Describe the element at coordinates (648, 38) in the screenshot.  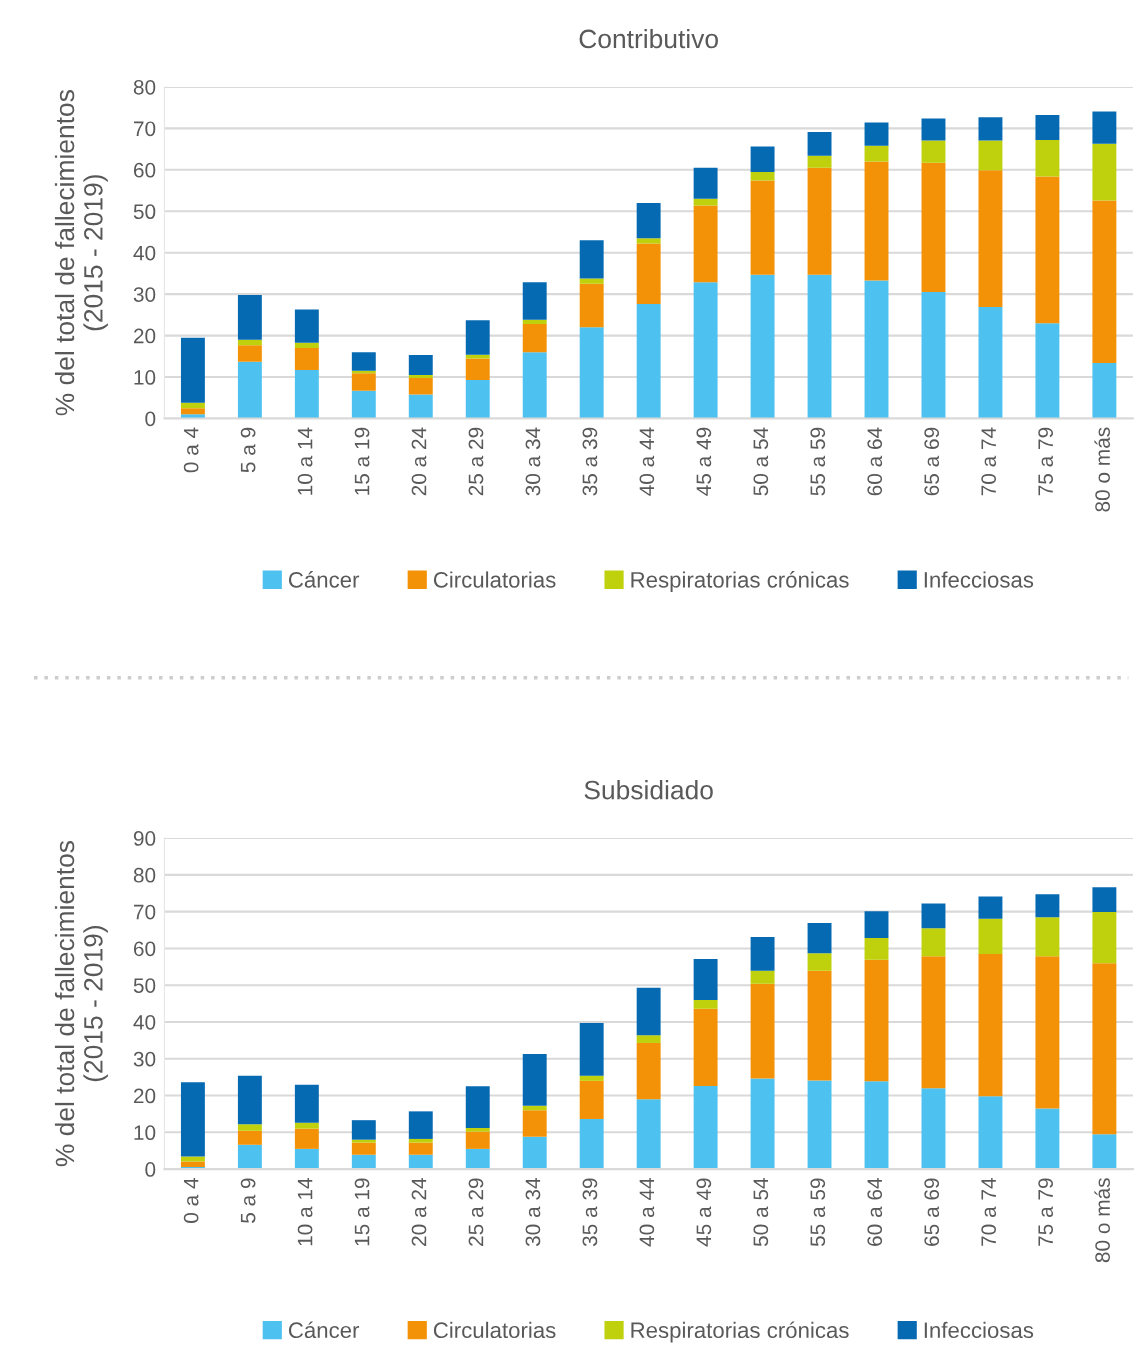
I see `chart-title: Contributivo` at that location.